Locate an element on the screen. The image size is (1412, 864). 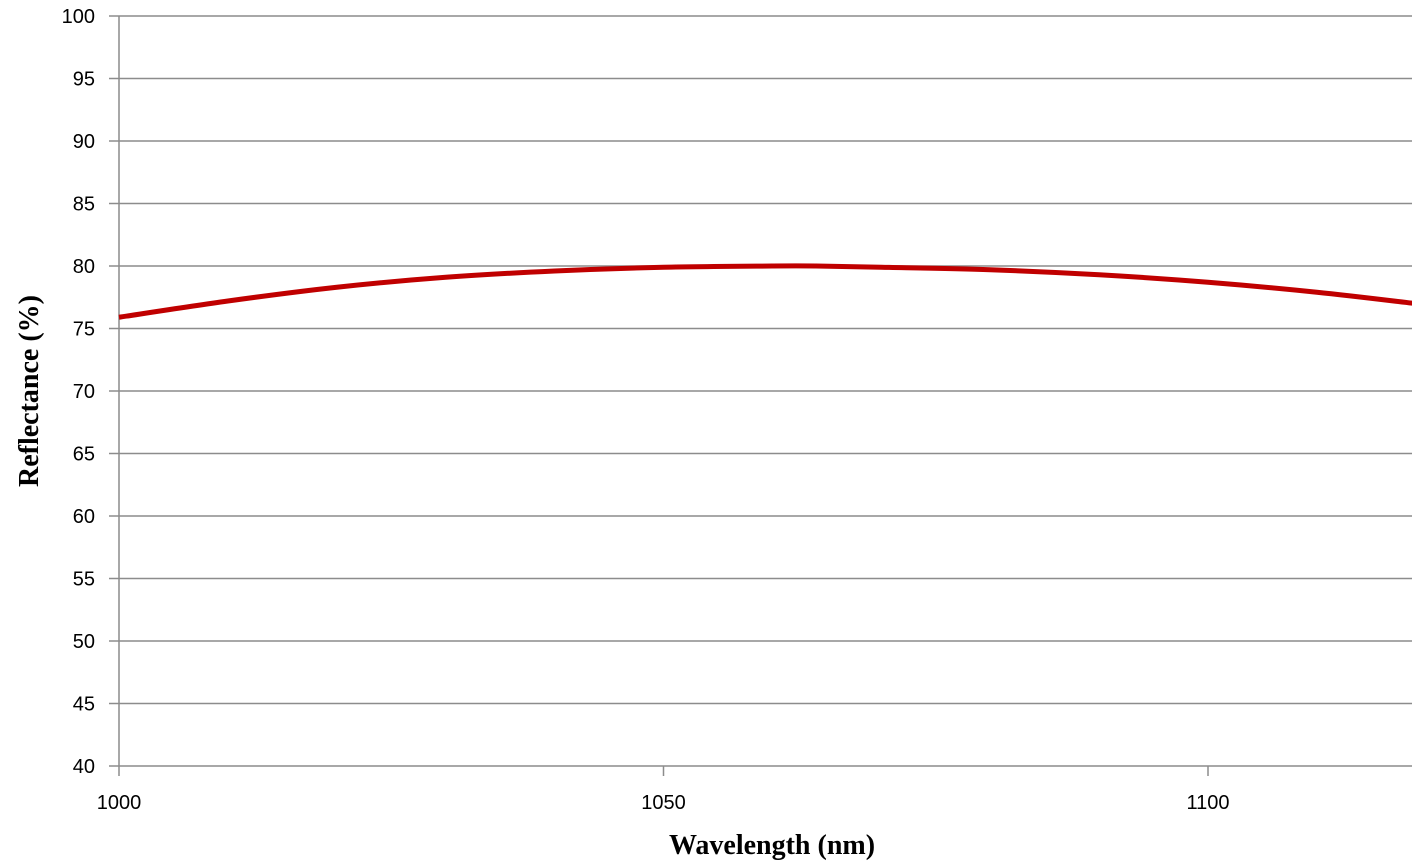
y-tick-label: 90 is located at coordinates (84, 142).